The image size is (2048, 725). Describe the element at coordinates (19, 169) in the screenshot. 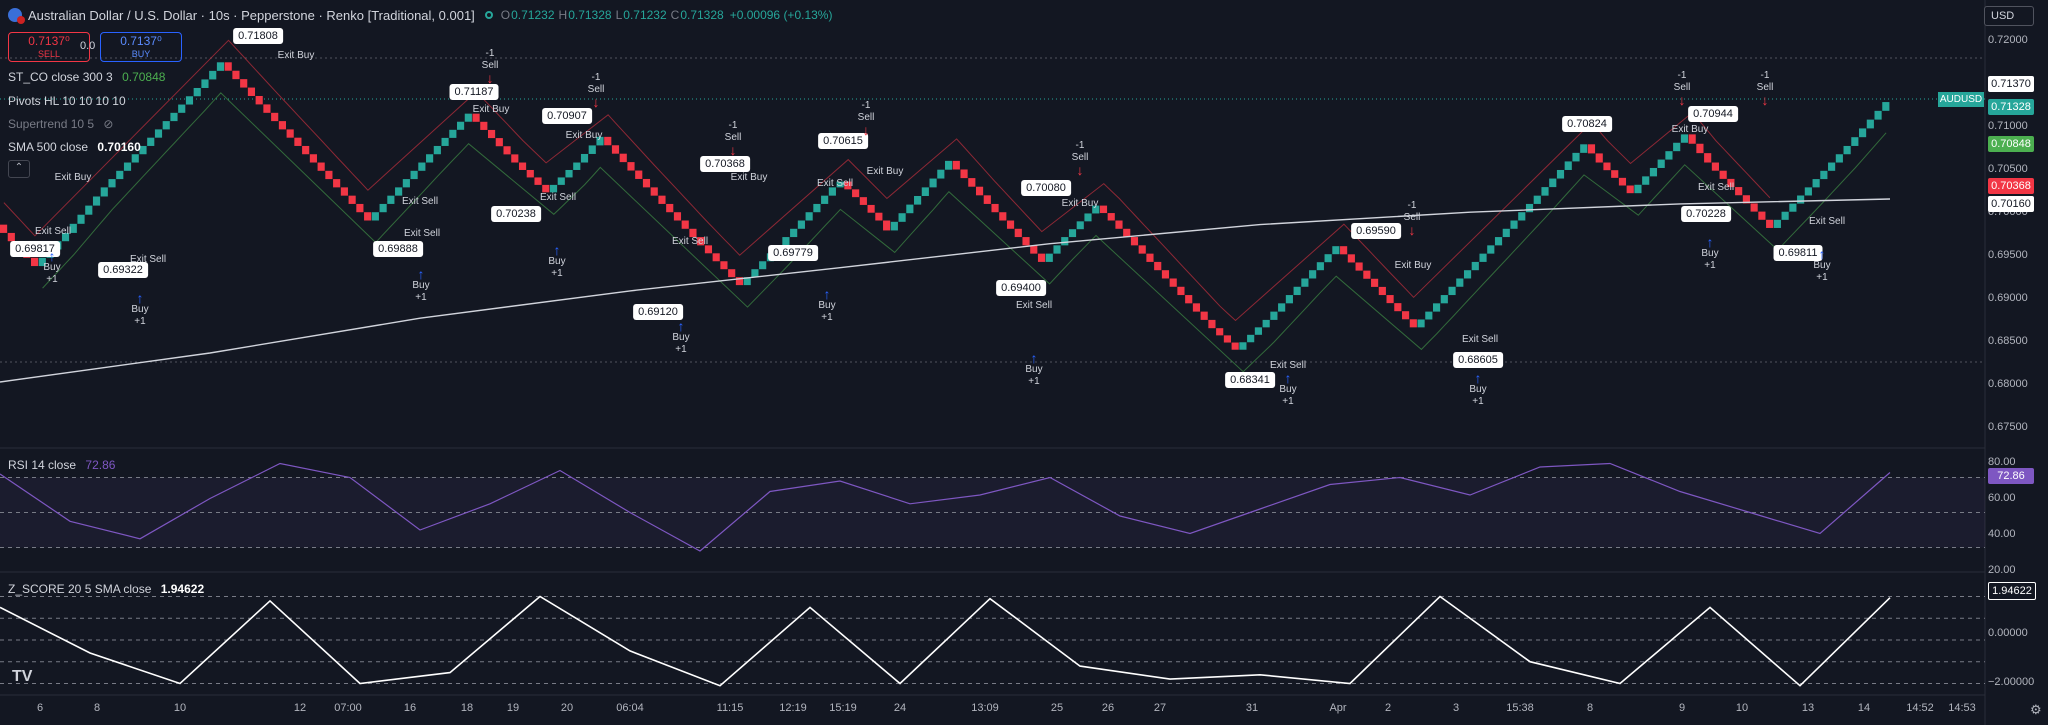

I see `collapse-legend-button: ⌃` at that location.